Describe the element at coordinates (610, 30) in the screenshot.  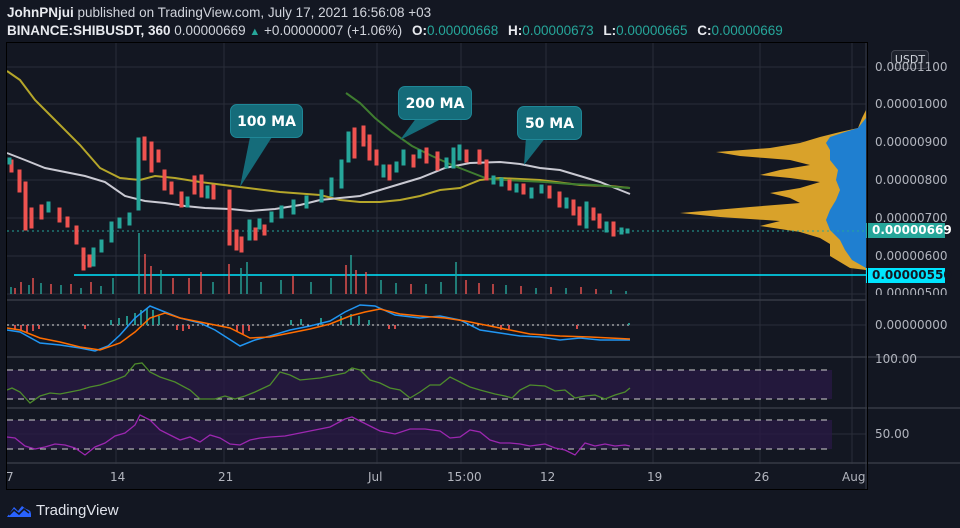
I see `low-label: L:` at that location.